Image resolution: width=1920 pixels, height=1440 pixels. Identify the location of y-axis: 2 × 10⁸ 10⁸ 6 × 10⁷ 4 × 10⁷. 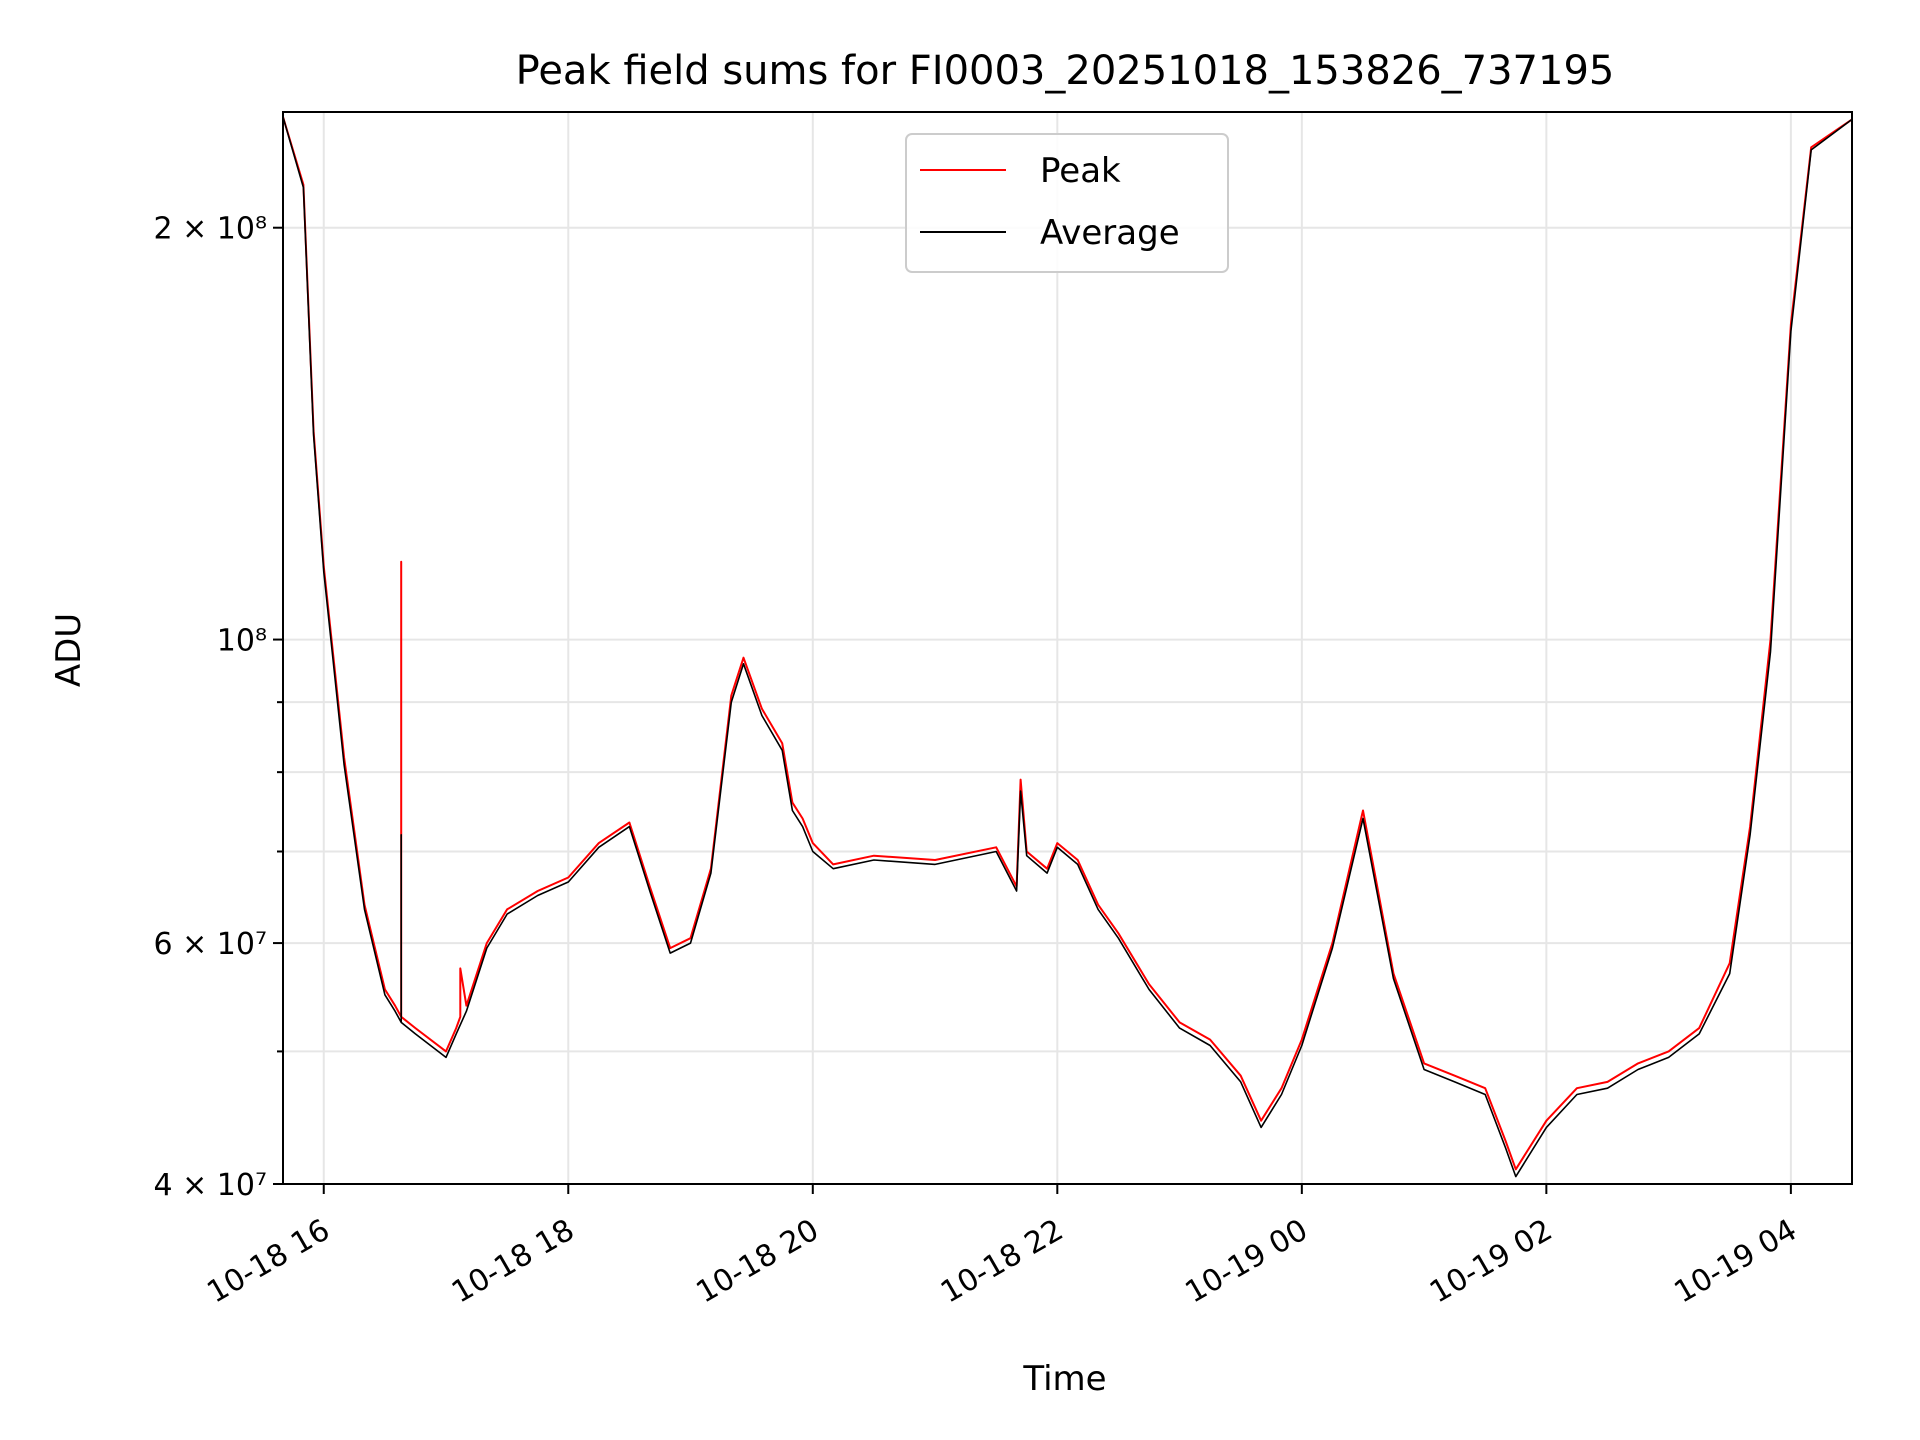
(218, 707).